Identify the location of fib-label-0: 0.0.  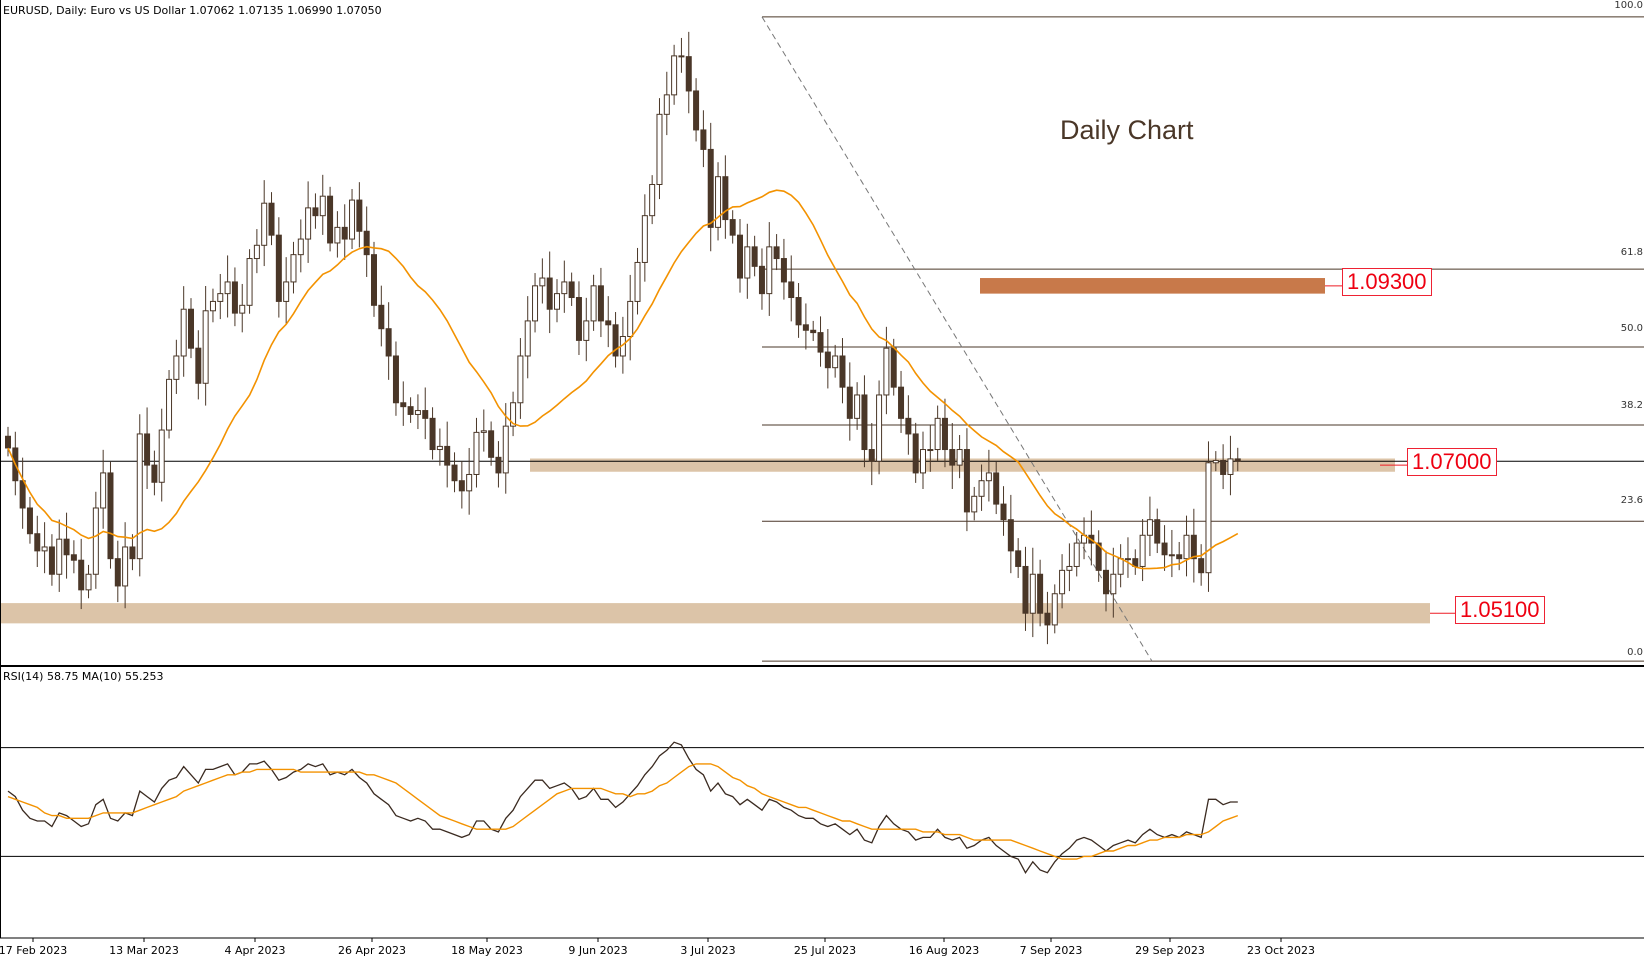
(1635, 652).